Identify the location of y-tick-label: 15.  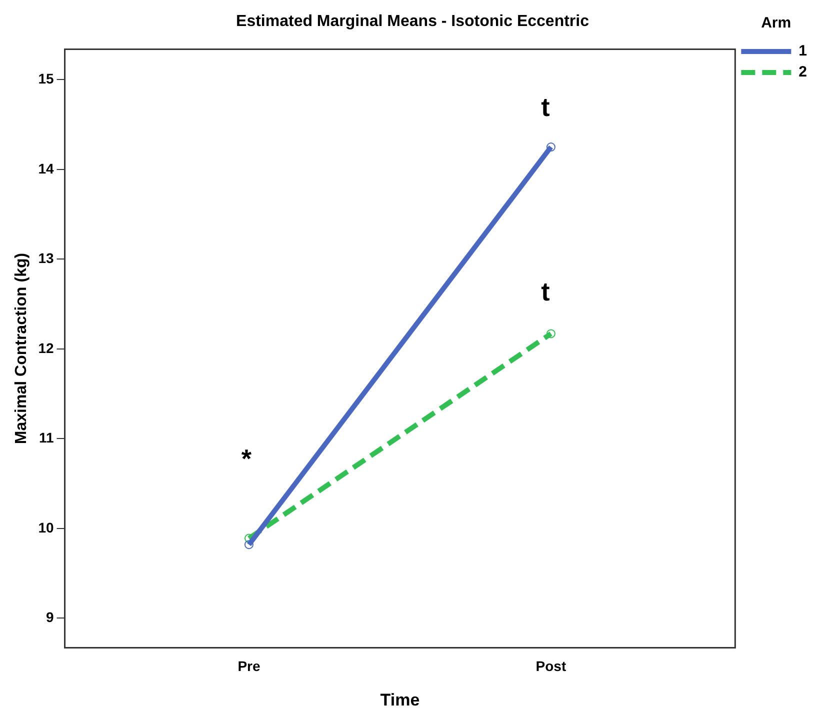
(46, 78).